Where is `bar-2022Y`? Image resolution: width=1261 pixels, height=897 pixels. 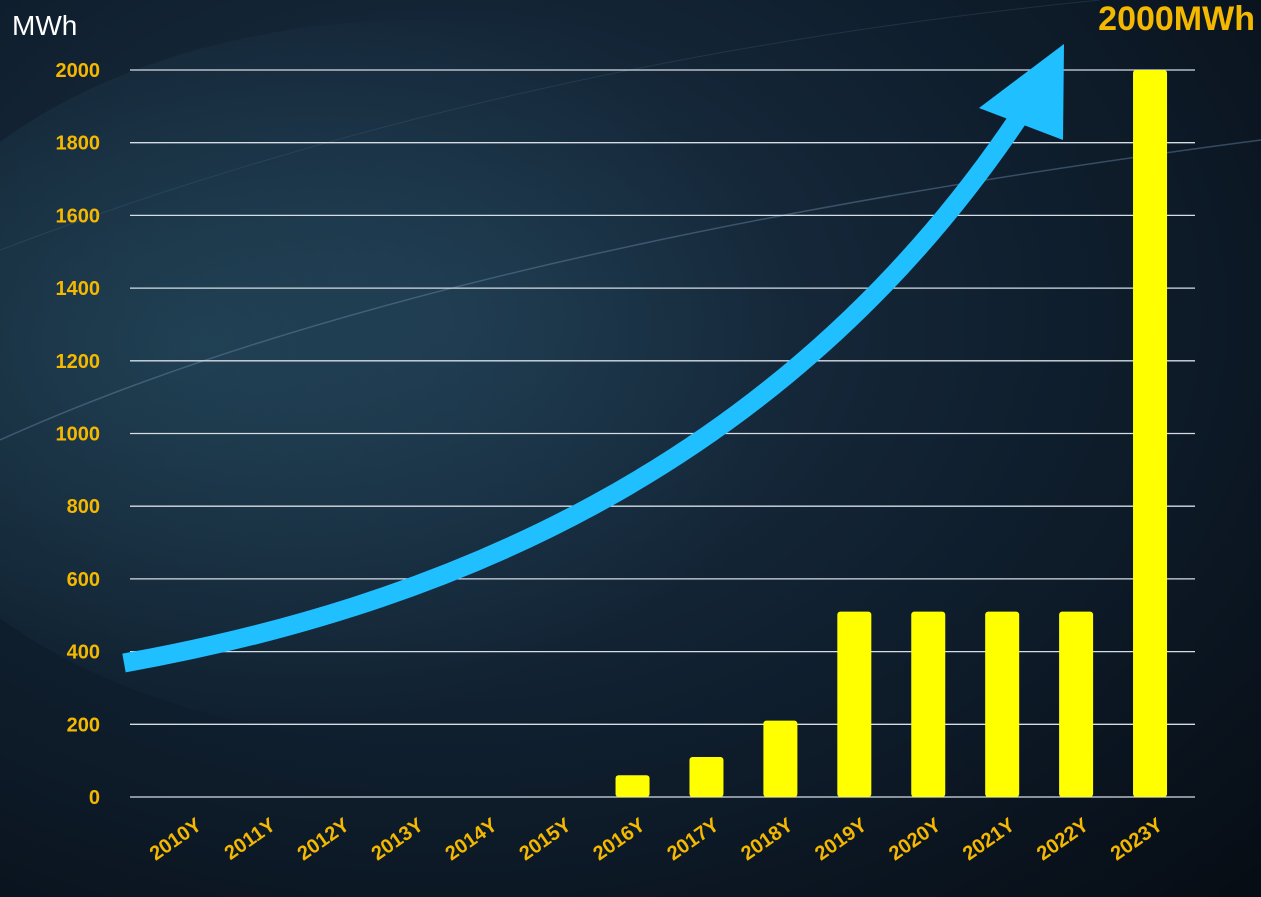
bar-2022Y is located at coordinates (1076, 704).